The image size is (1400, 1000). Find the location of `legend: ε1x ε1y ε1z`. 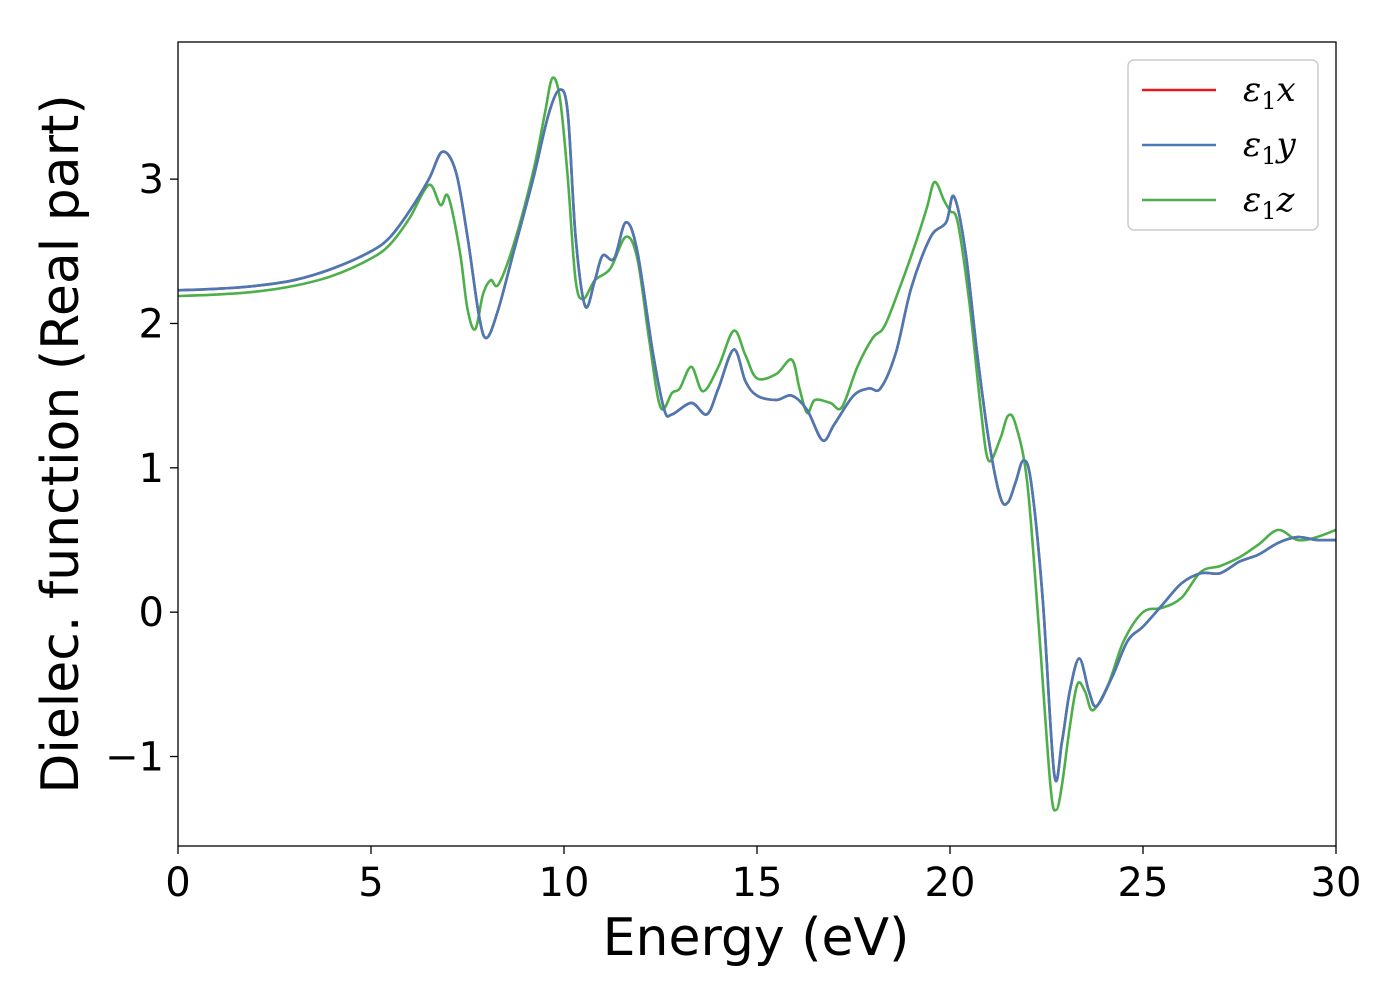

legend: ε1x ε1y ε1z is located at coordinates (1223, 145).